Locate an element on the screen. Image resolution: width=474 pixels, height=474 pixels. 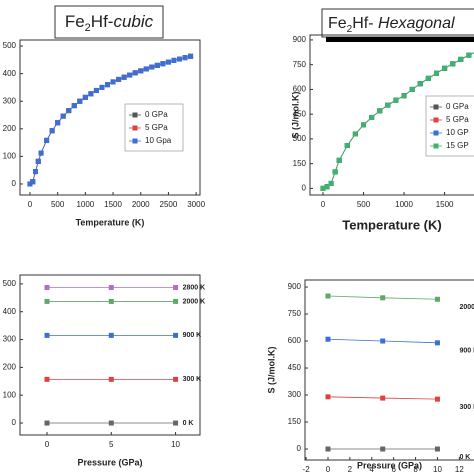
x-tick-label: 5 is located at coordinates (111, 444).